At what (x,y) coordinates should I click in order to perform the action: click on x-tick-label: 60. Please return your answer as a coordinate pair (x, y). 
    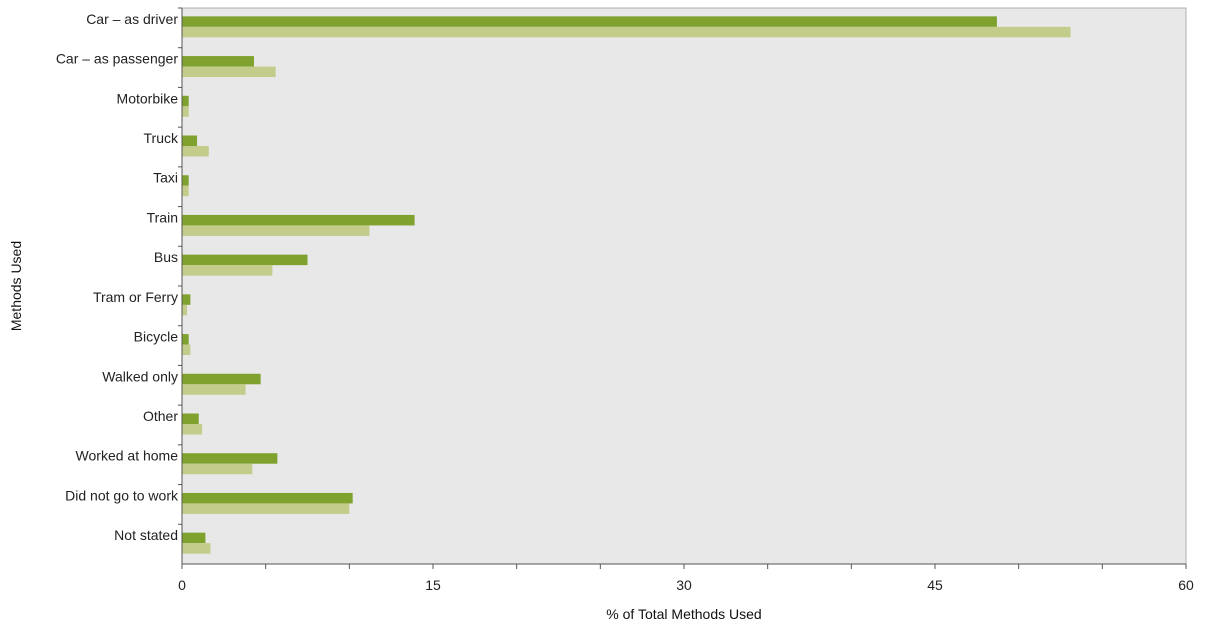
    Looking at the image, I should click on (1186, 585).